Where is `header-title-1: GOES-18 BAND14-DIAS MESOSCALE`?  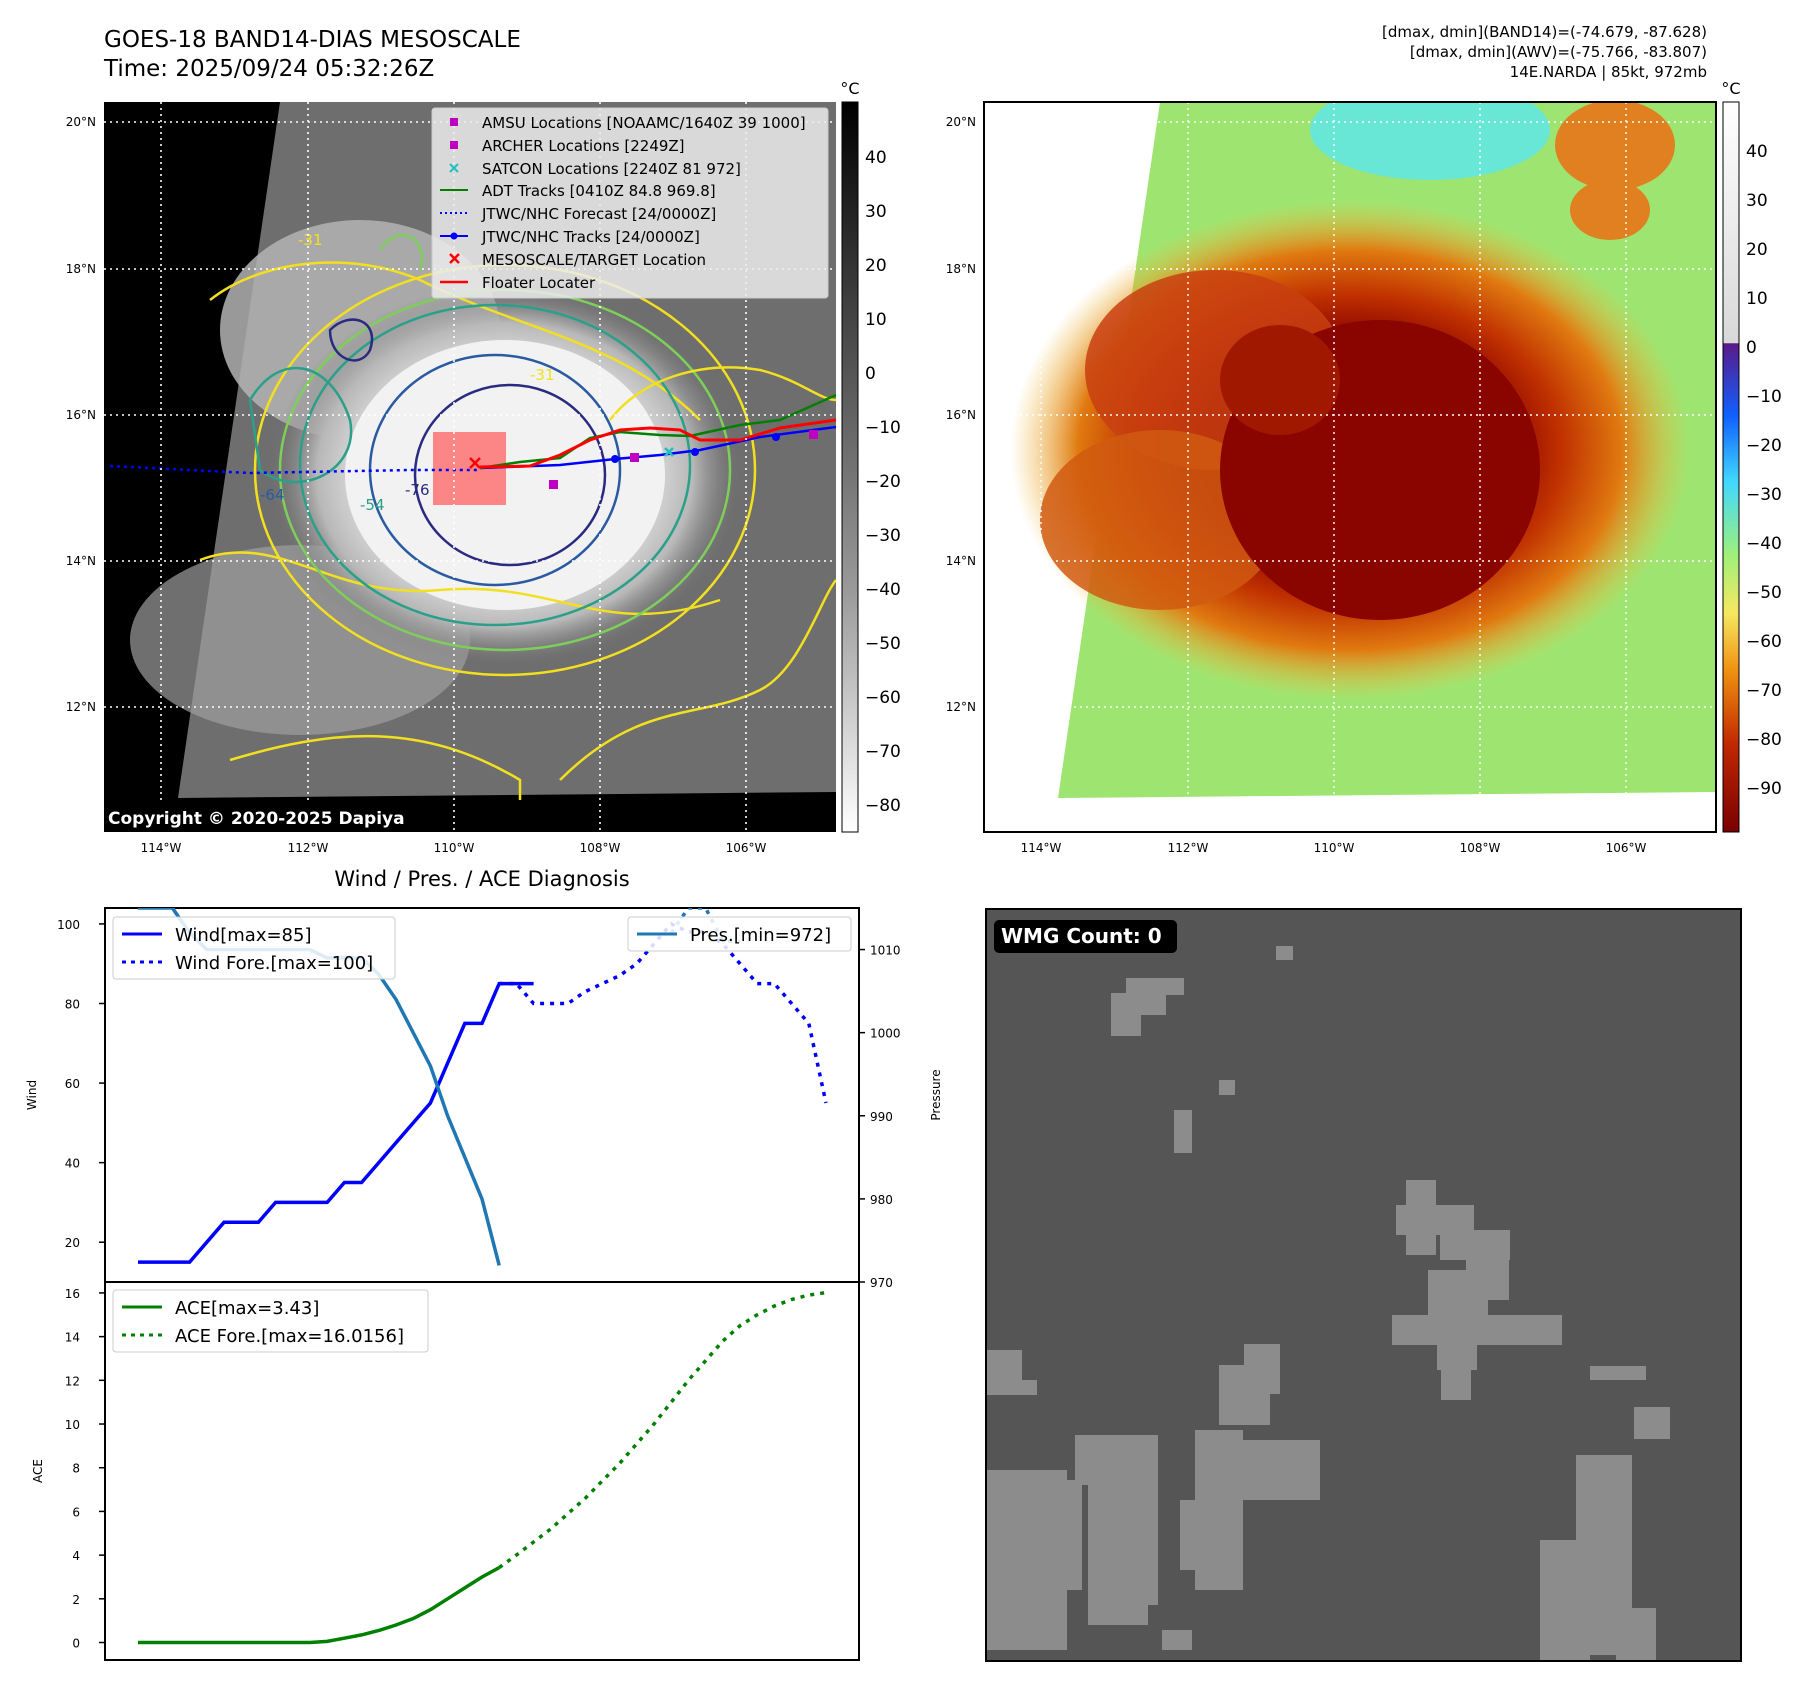 header-title-1: GOES-18 BAND14-DIAS MESOSCALE is located at coordinates (312, 40).